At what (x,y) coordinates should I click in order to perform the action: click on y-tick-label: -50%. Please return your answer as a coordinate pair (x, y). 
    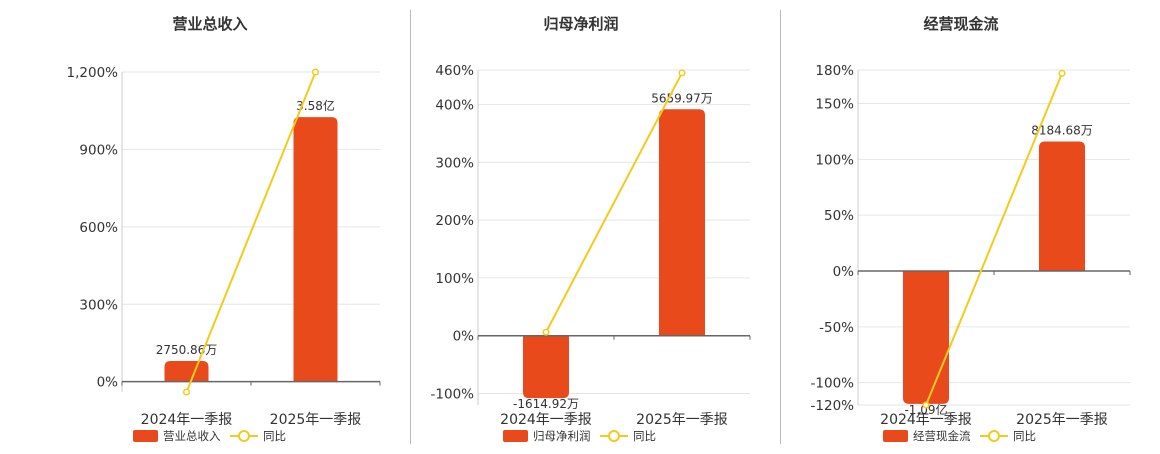
    Looking at the image, I should click on (836, 328).